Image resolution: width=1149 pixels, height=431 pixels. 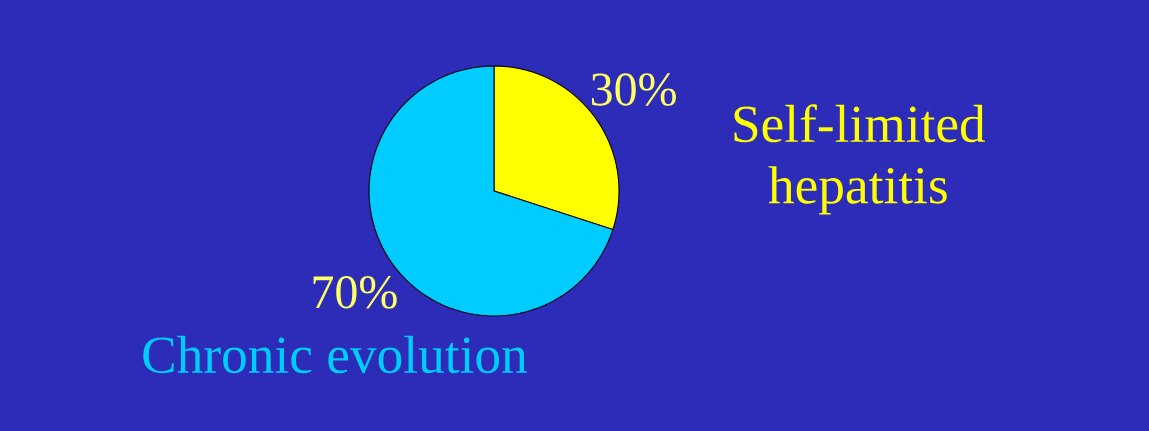 I want to click on data-label: 30%, so click(x=633, y=89).